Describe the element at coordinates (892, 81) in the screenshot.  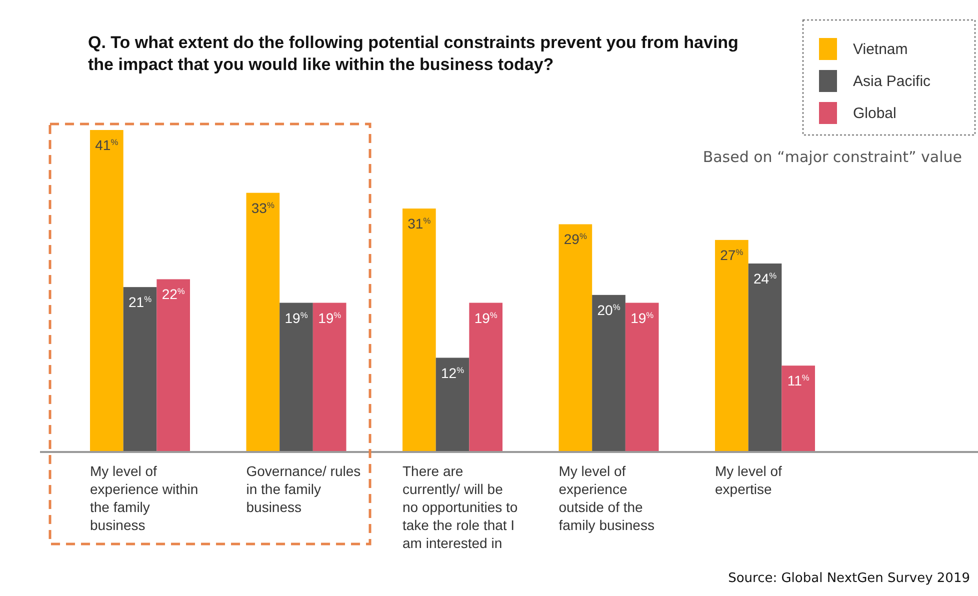
I see `legend-label: Asia Pacific` at that location.